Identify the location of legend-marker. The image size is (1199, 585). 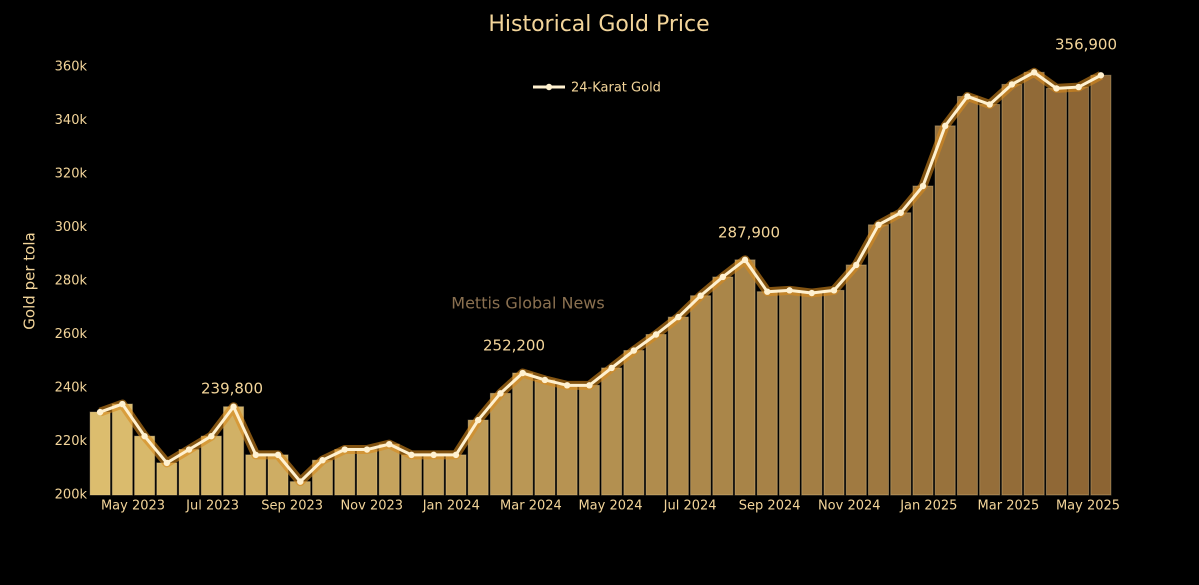
(549, 87).